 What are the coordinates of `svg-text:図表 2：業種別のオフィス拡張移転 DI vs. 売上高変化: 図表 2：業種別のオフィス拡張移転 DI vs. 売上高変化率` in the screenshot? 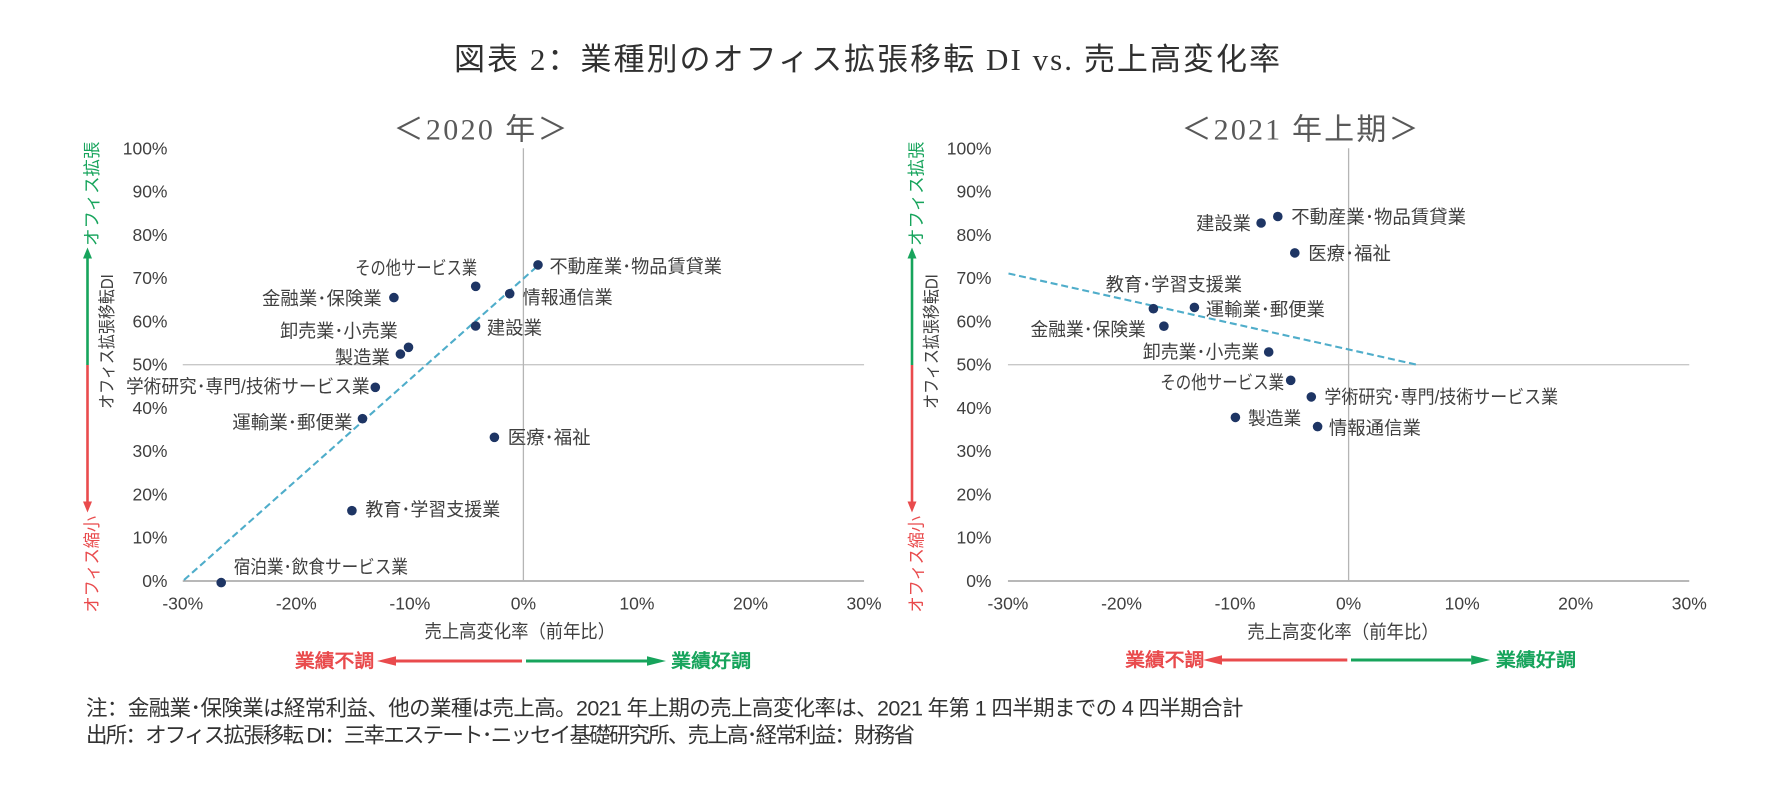 It's located at (867, 59).